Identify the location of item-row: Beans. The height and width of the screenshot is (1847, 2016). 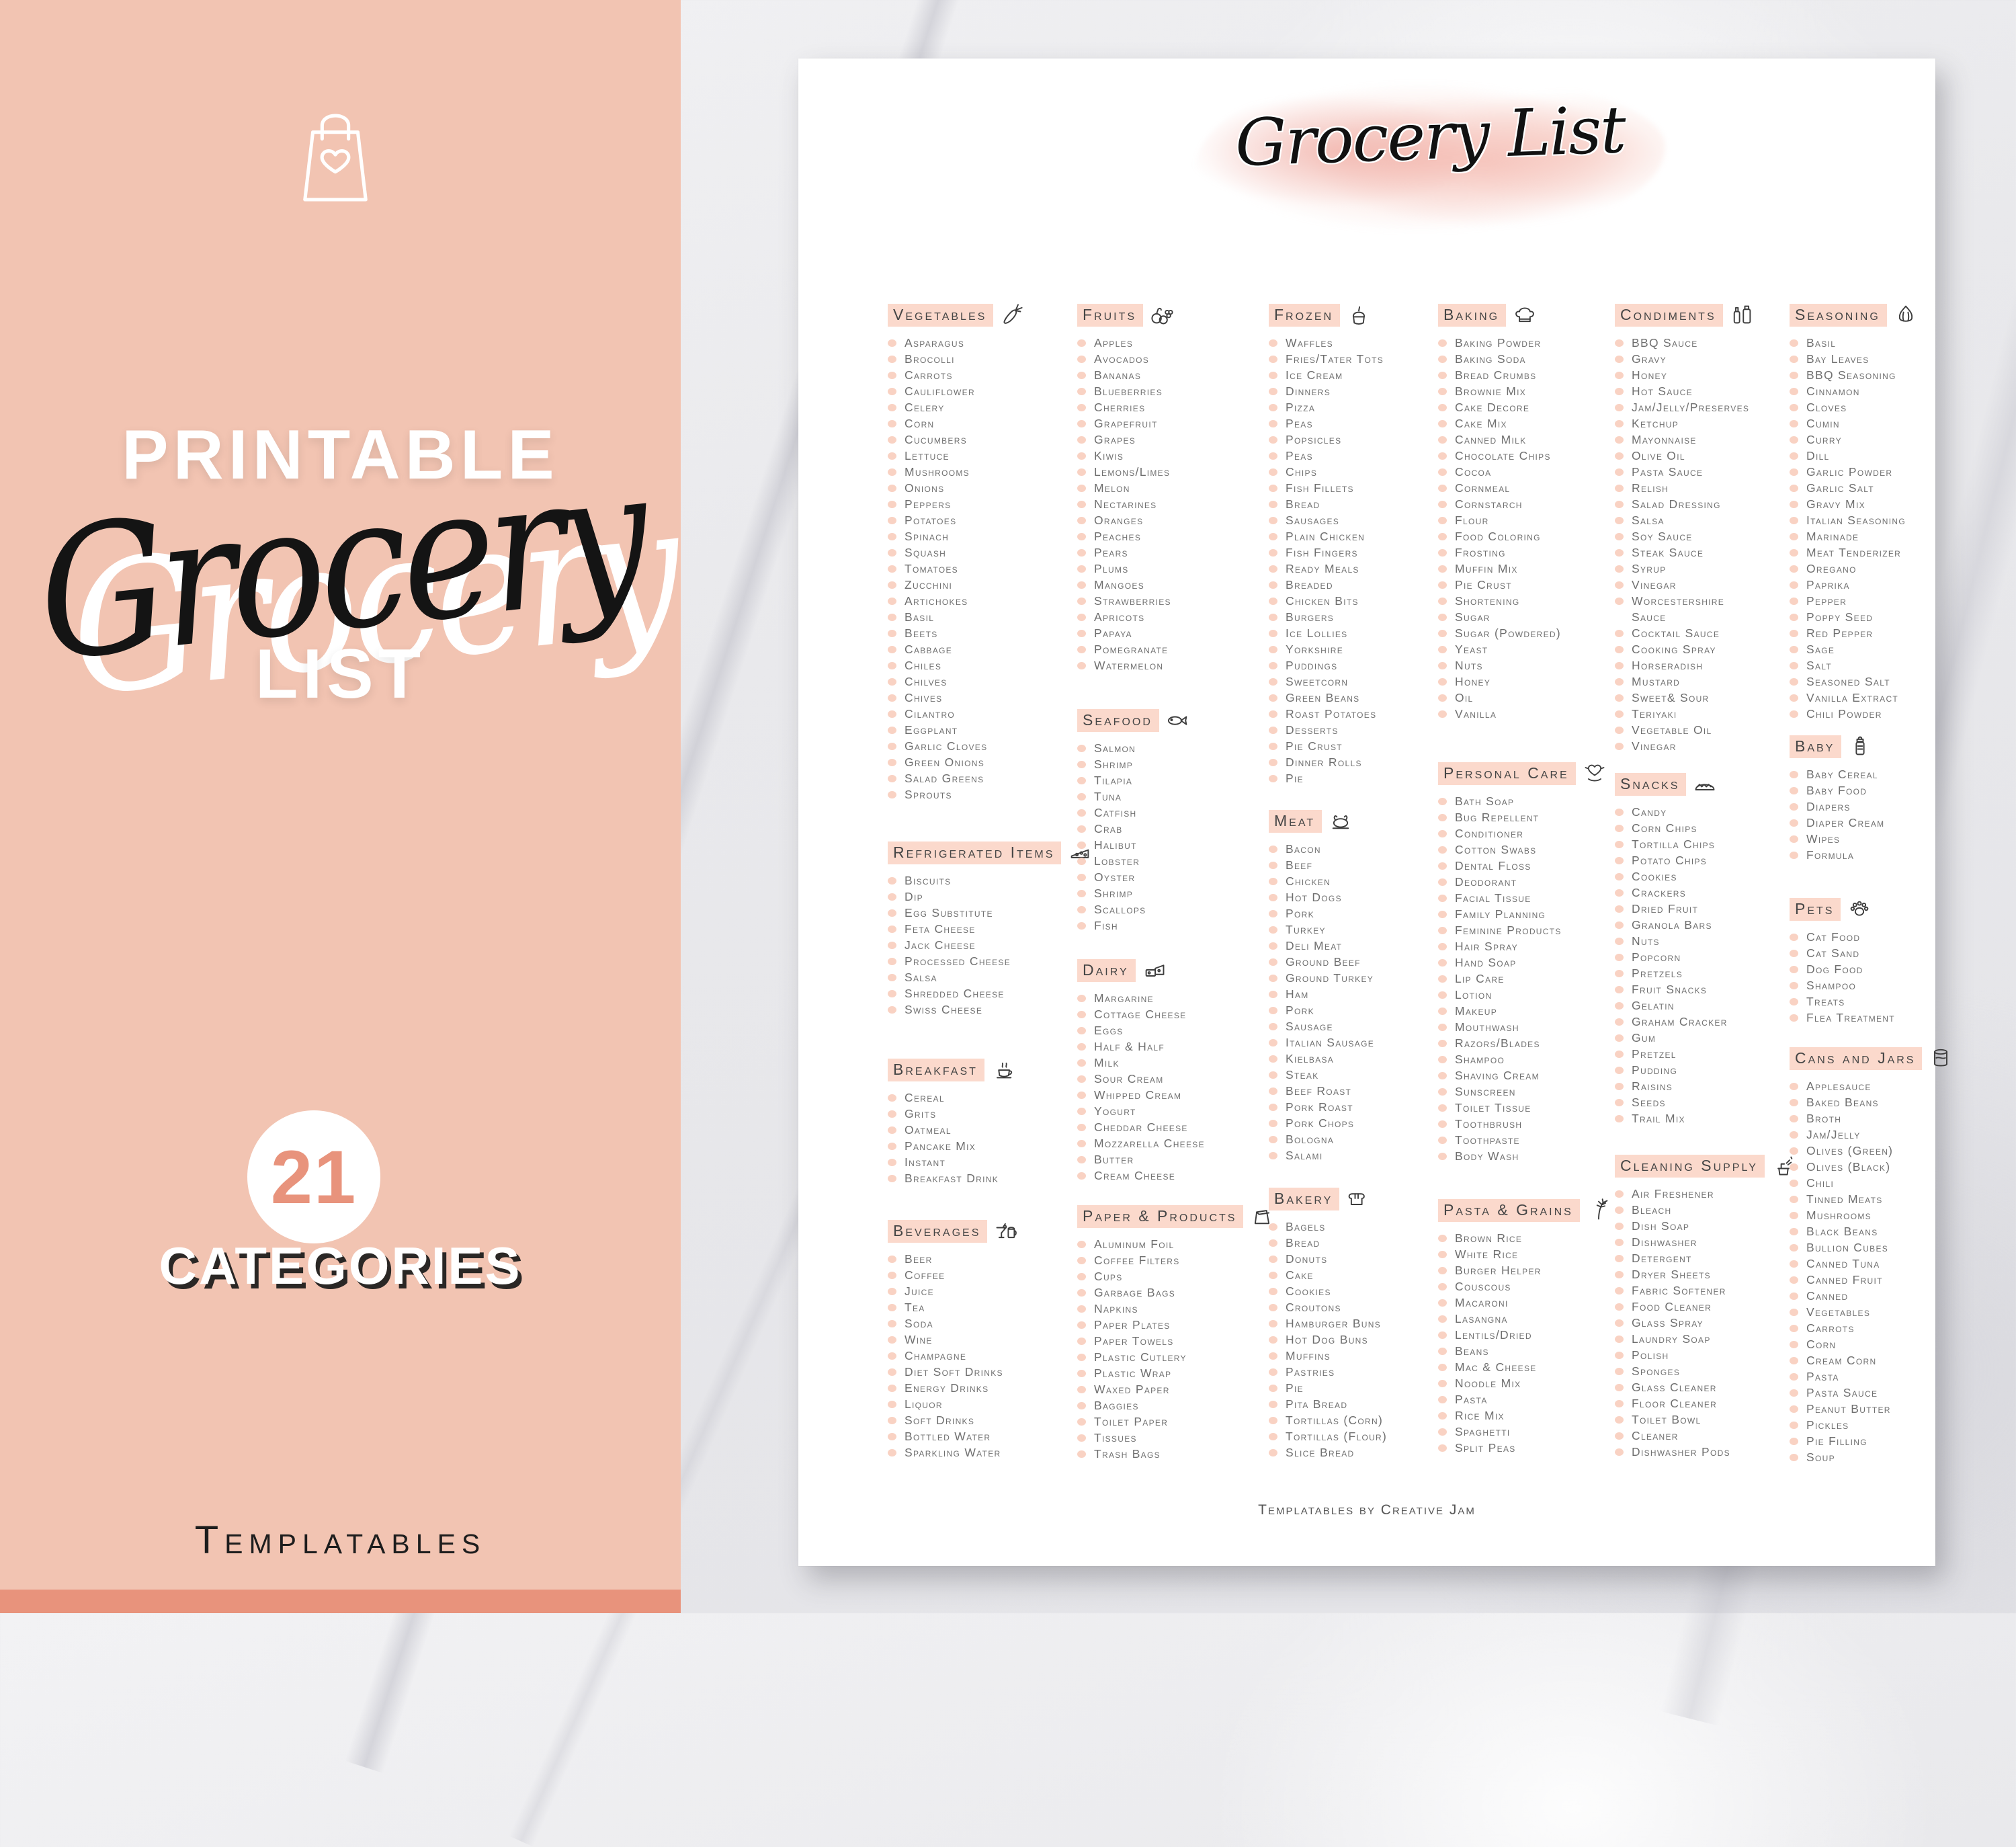
(1524, 1351).